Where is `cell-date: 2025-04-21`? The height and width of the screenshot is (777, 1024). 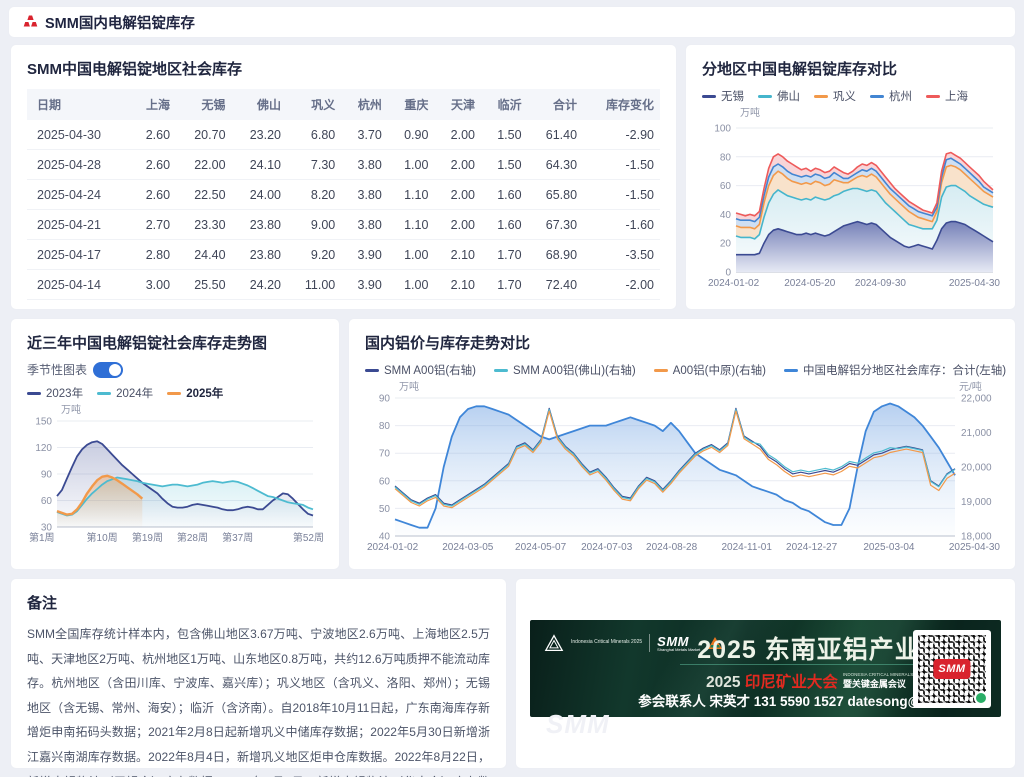
cell-date: 2025-04-21 is located at coordinates (78, 224).